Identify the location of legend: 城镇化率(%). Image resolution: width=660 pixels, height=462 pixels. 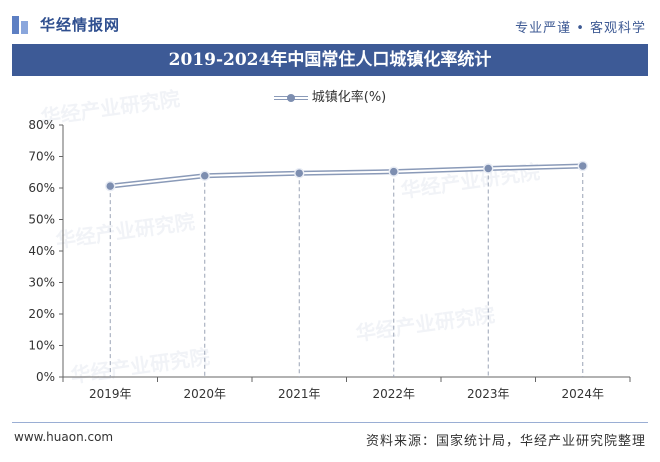
(330, 95).